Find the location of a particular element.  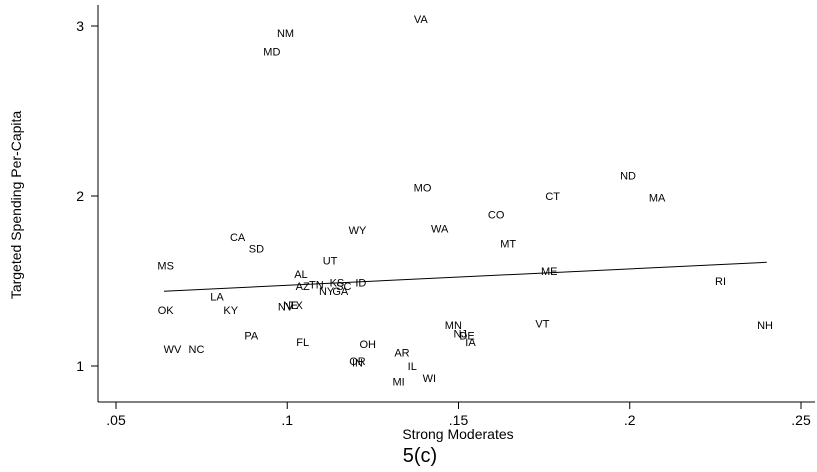

figure-caption: 5(c) is located at coordinates (420, 456).